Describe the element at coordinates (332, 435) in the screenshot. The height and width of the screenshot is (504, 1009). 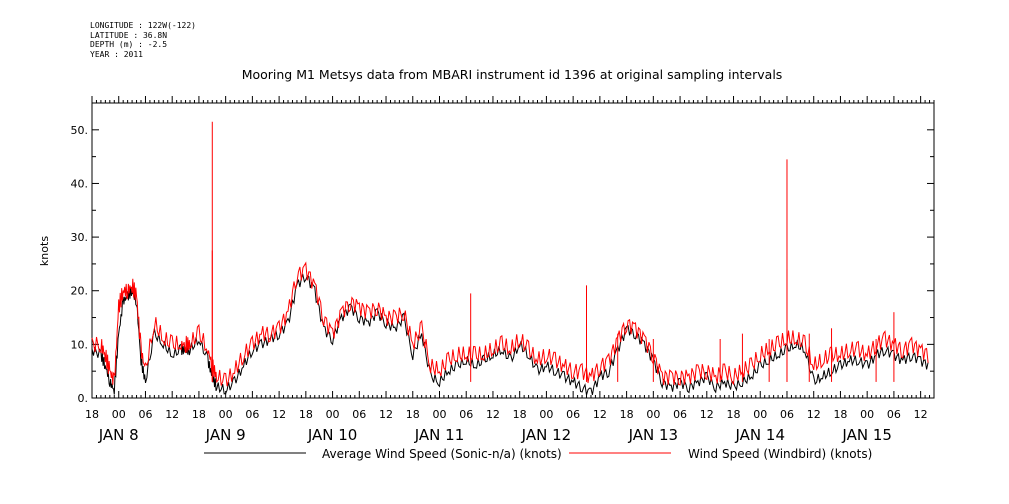
I see `x-day-label: JAN 10` at that location.